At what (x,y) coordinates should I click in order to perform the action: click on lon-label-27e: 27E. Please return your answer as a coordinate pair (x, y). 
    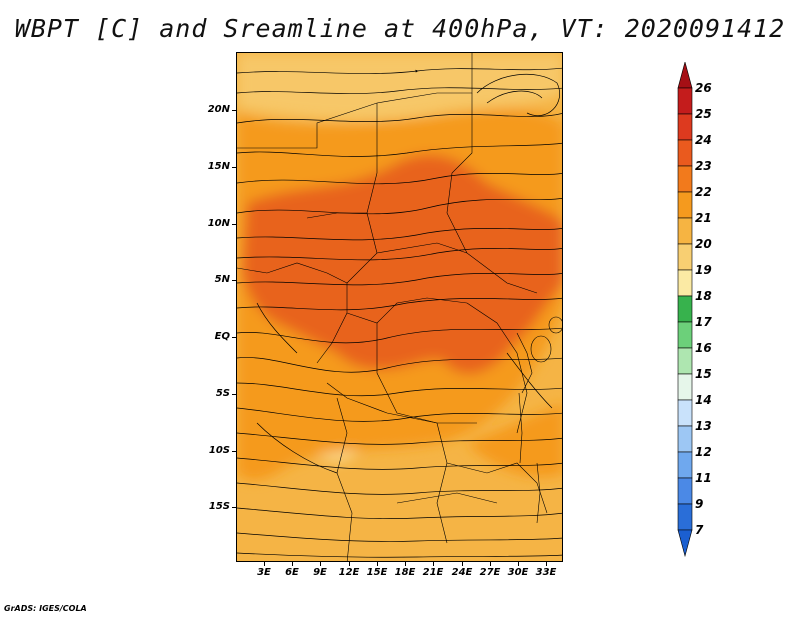
    Looking at the image, I should click on (490, 572).